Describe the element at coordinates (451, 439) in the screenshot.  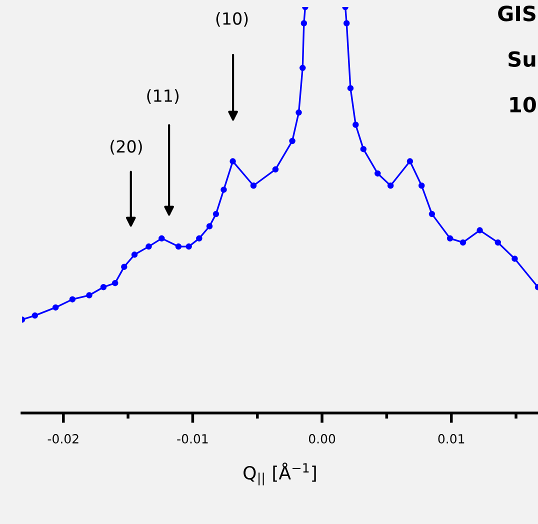
I see `x-tick-label: 0.01` at that location.